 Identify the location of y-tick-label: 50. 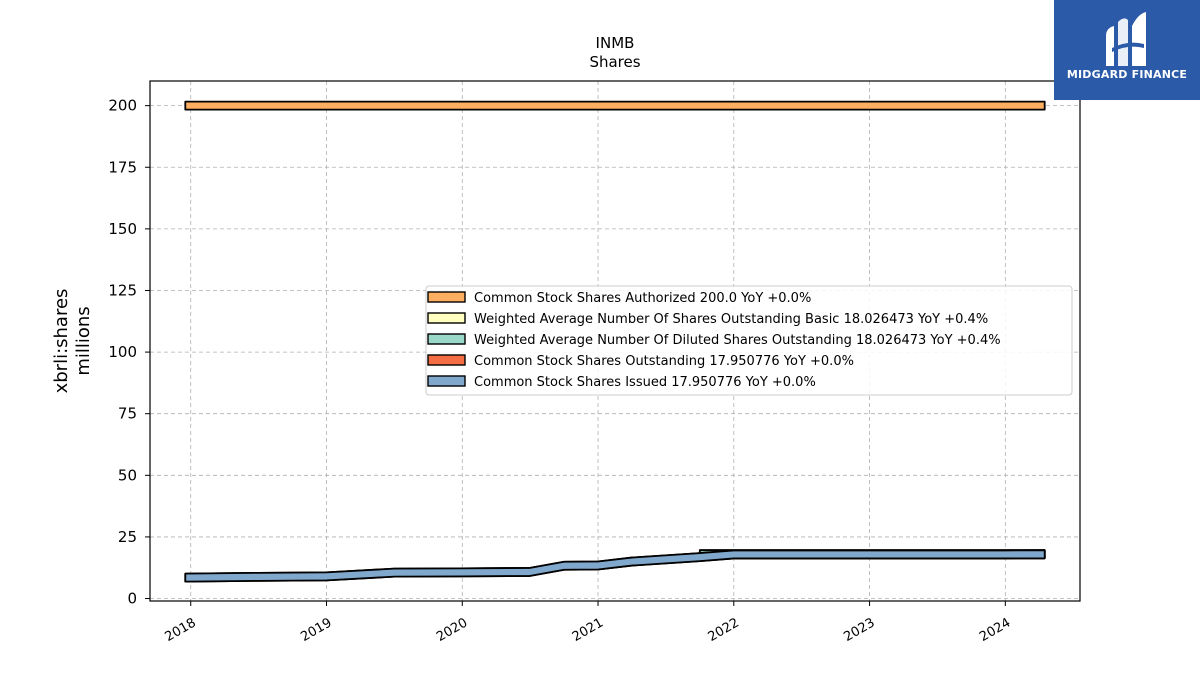
(127, 475).